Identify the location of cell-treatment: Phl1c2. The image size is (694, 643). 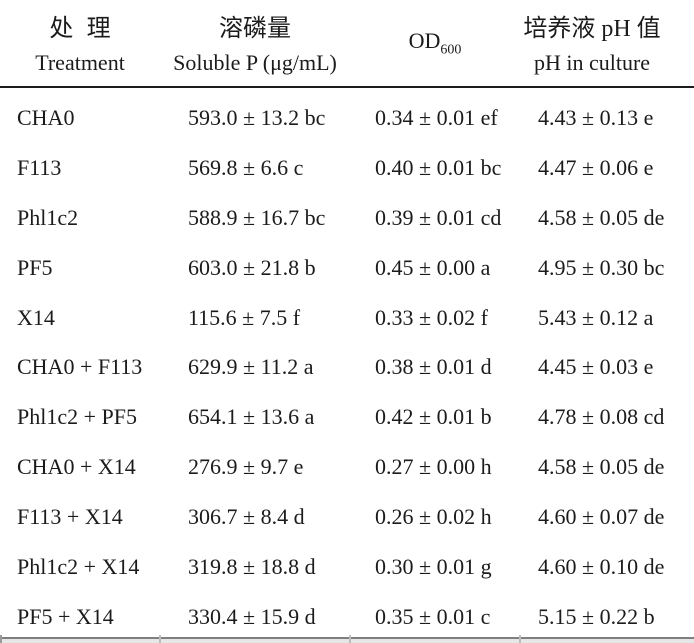
(48, 217).